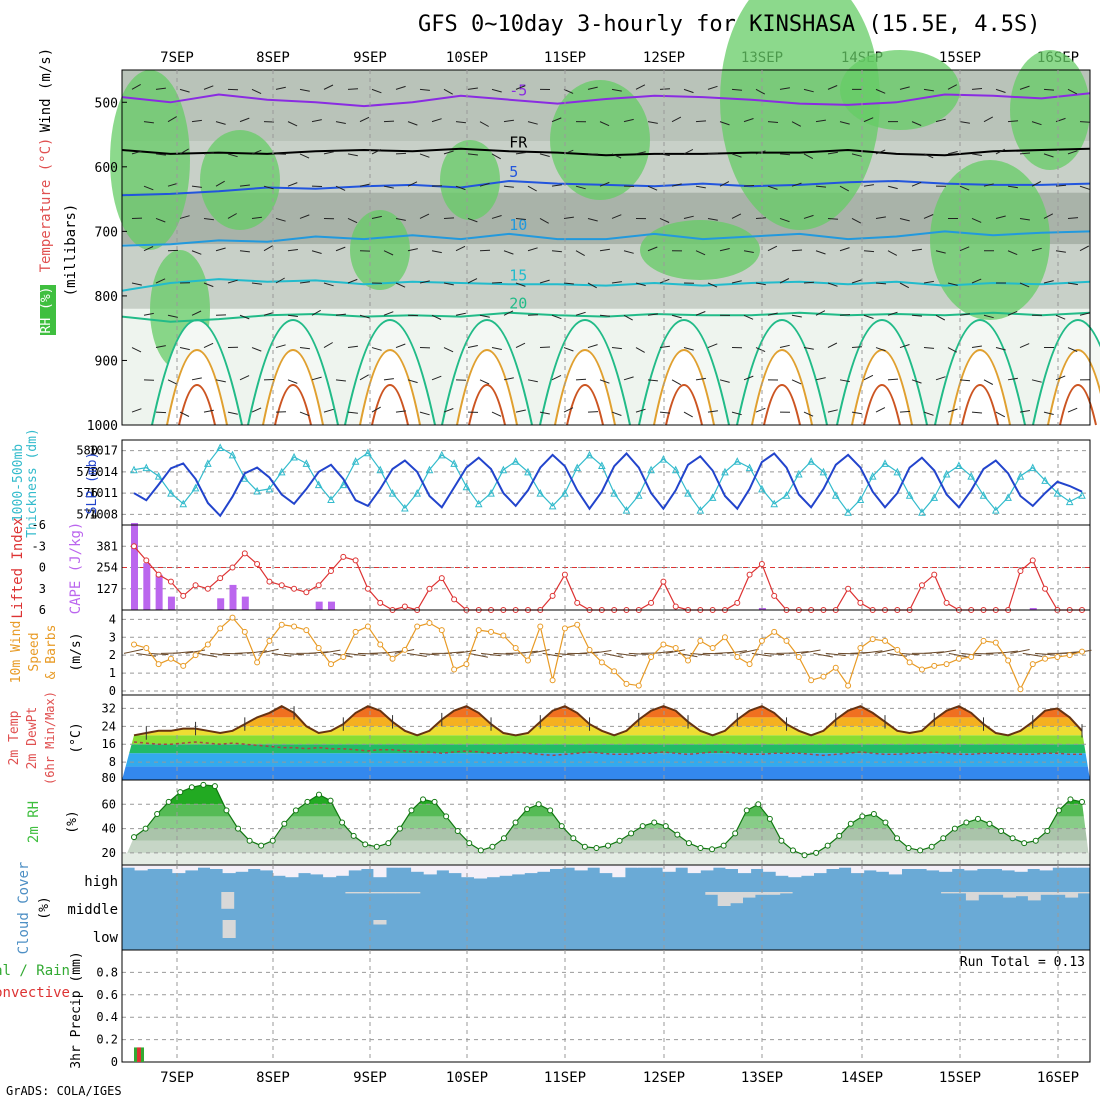  What do you see at coordinates (106, 361) in the screenshot?
I see `pressure-tick-900: 900` at bounding box center [106, 361].